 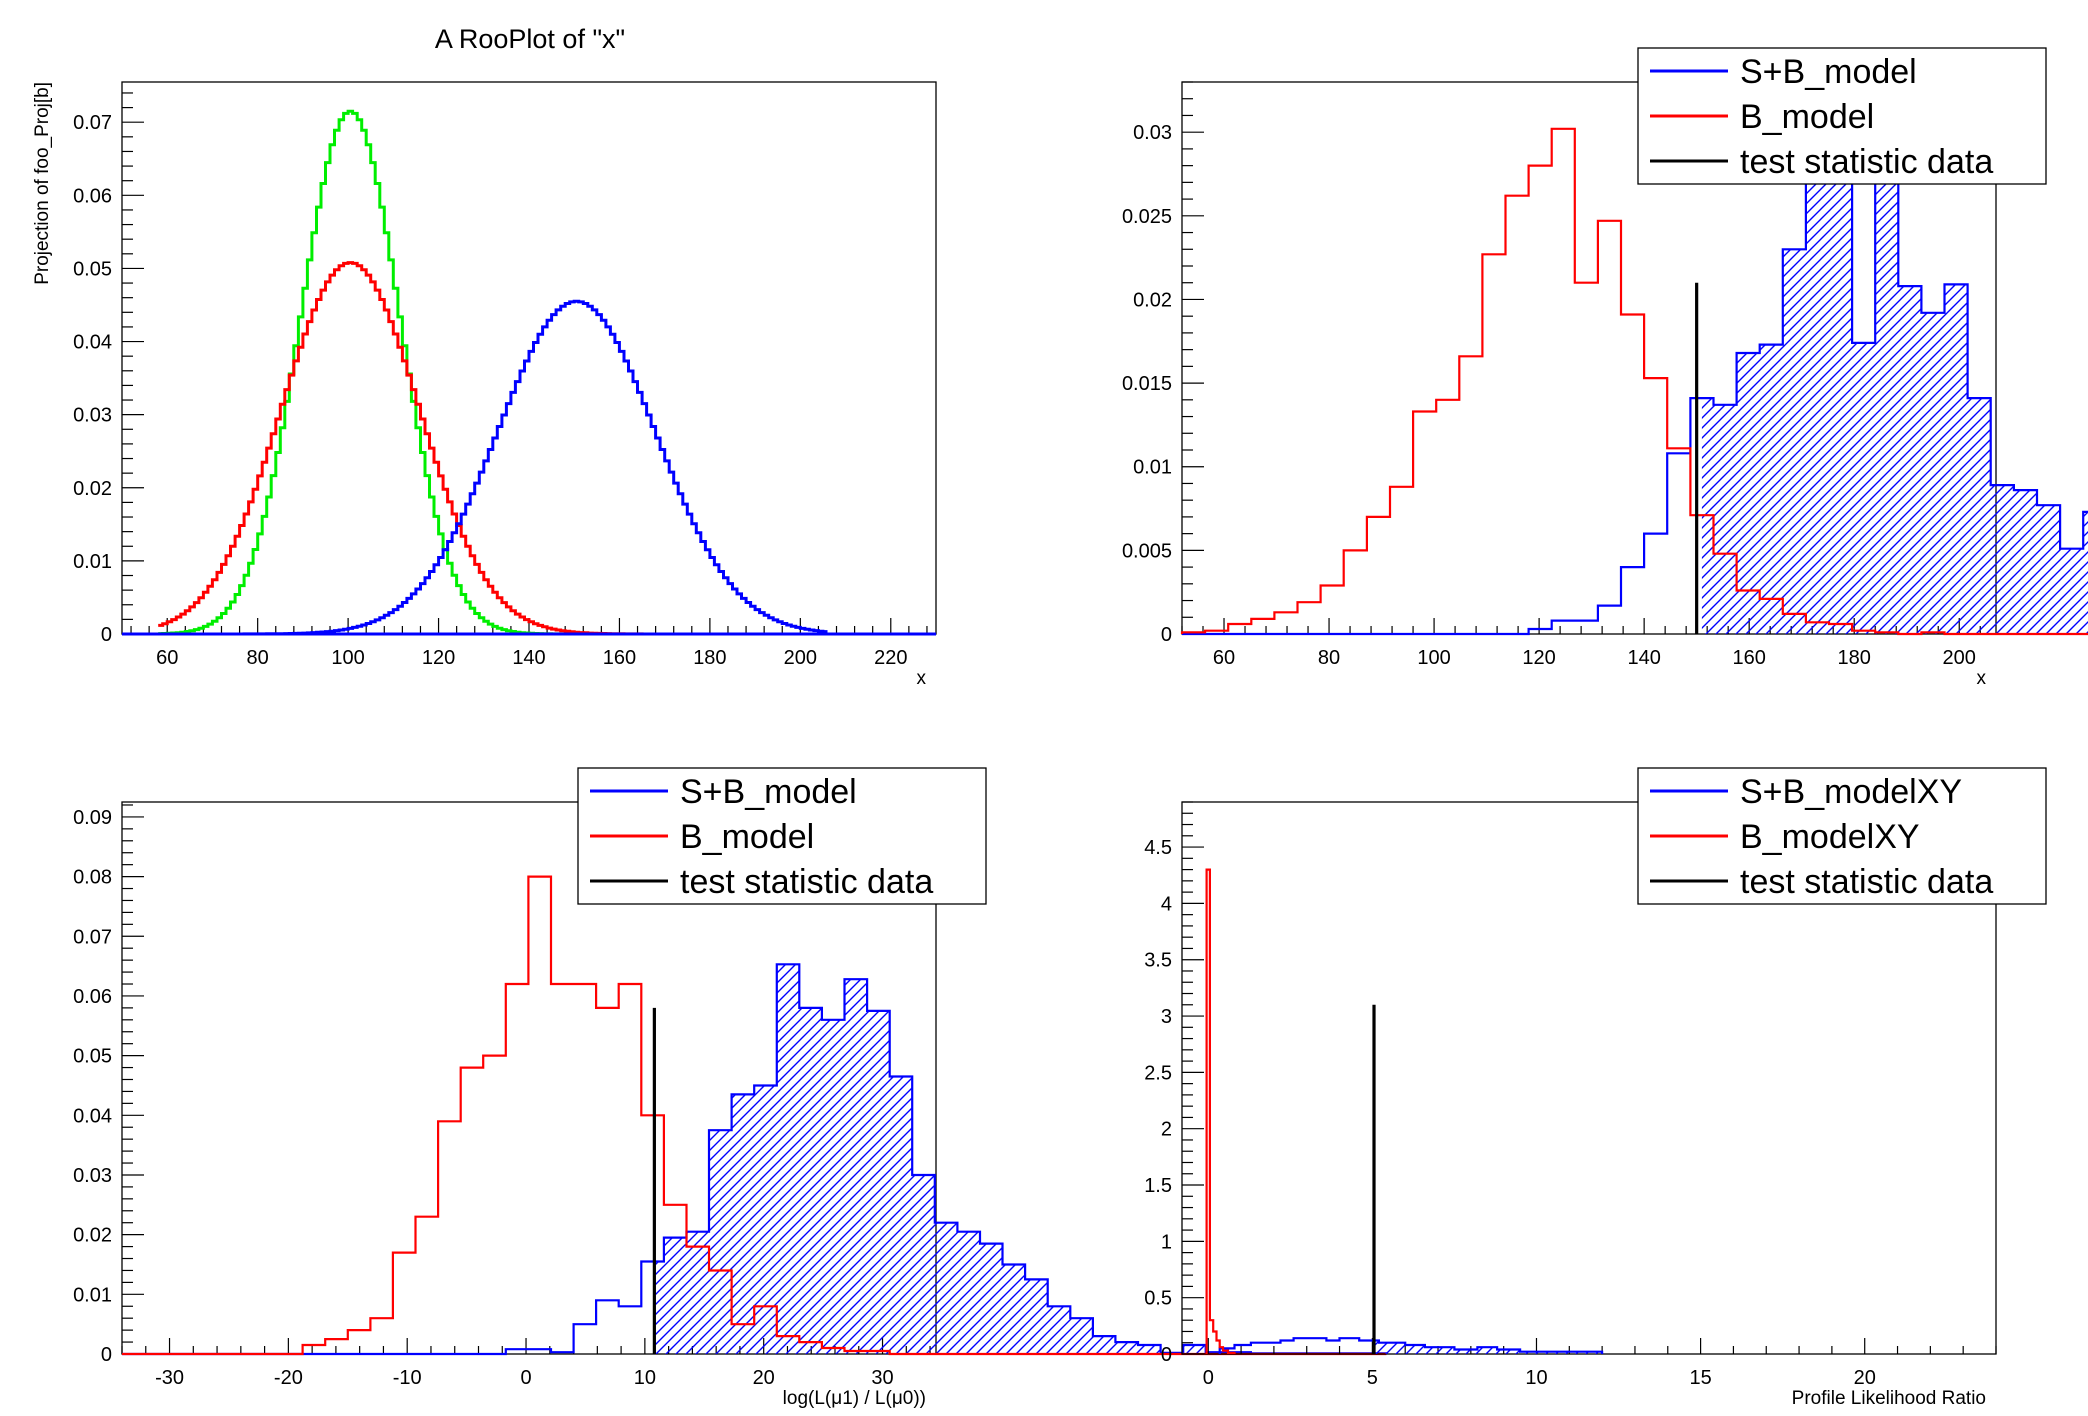 I want to click on histogram-s-b-modelxy, so click(x=1411, y=1345).